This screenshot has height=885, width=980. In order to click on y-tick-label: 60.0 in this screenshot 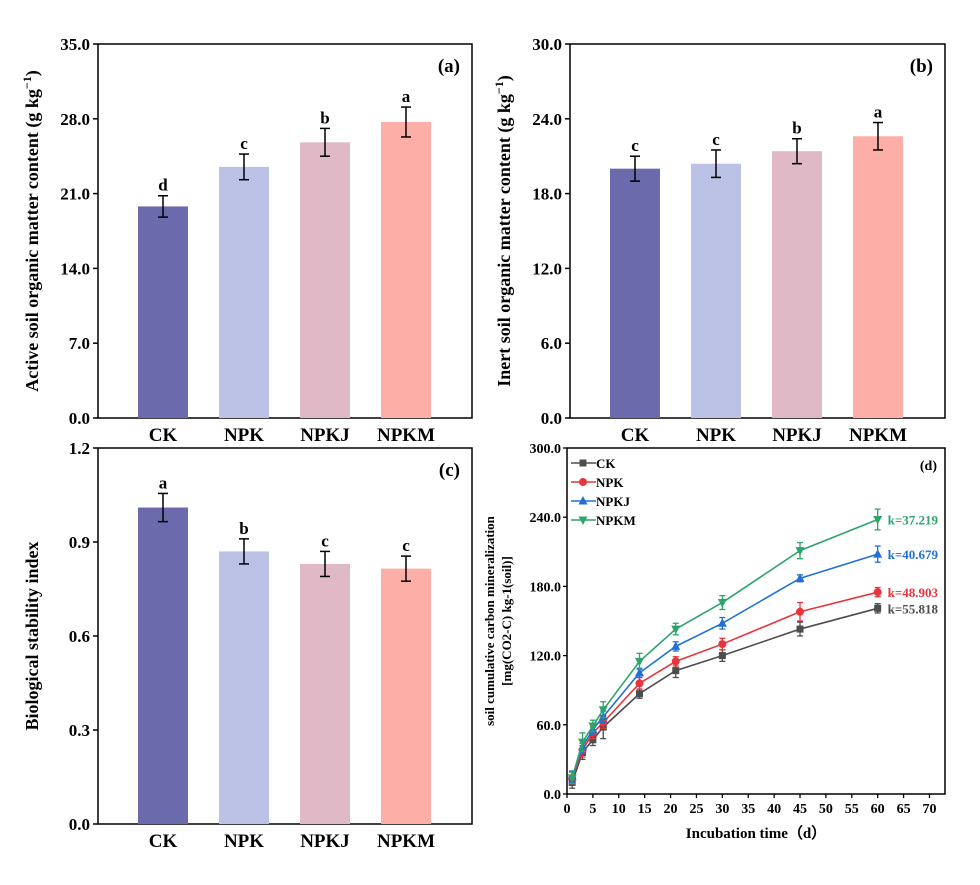, I will do `click(549, 726)`.